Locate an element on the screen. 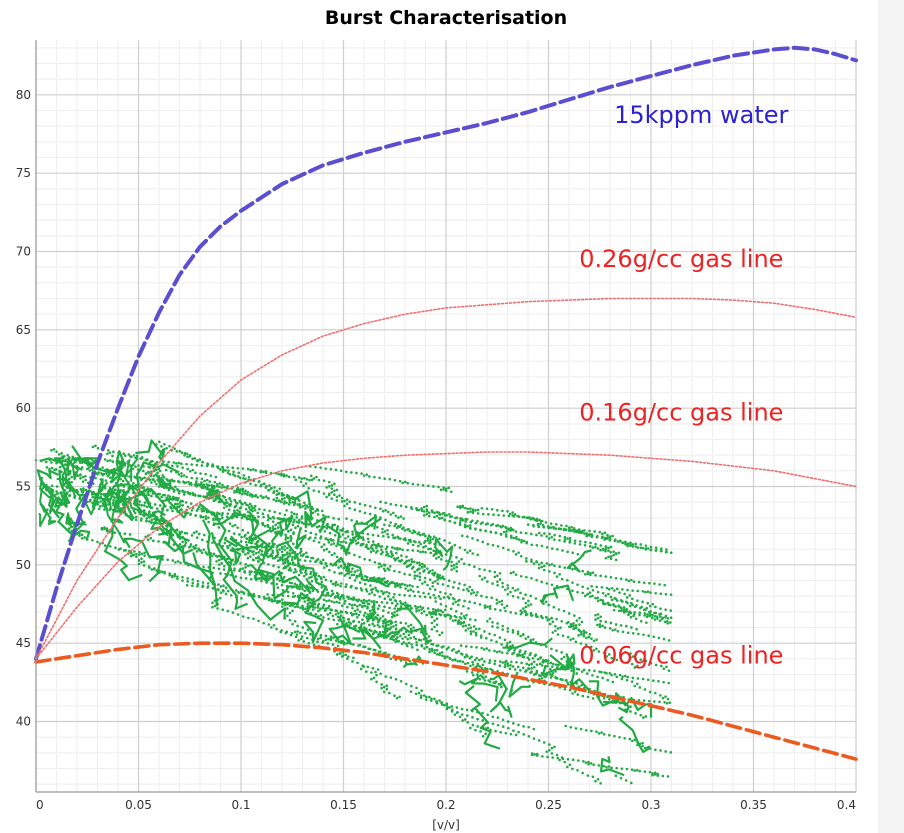  x-tick-label: 0 is located at coordinates (40, 805).